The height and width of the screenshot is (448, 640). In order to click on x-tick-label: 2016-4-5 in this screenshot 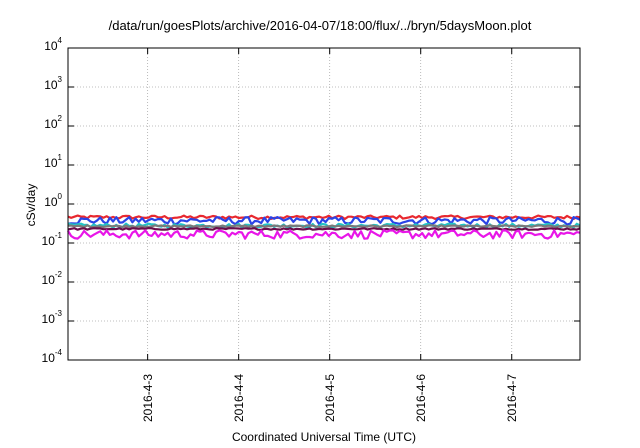, I will do `click(329, 397)`.